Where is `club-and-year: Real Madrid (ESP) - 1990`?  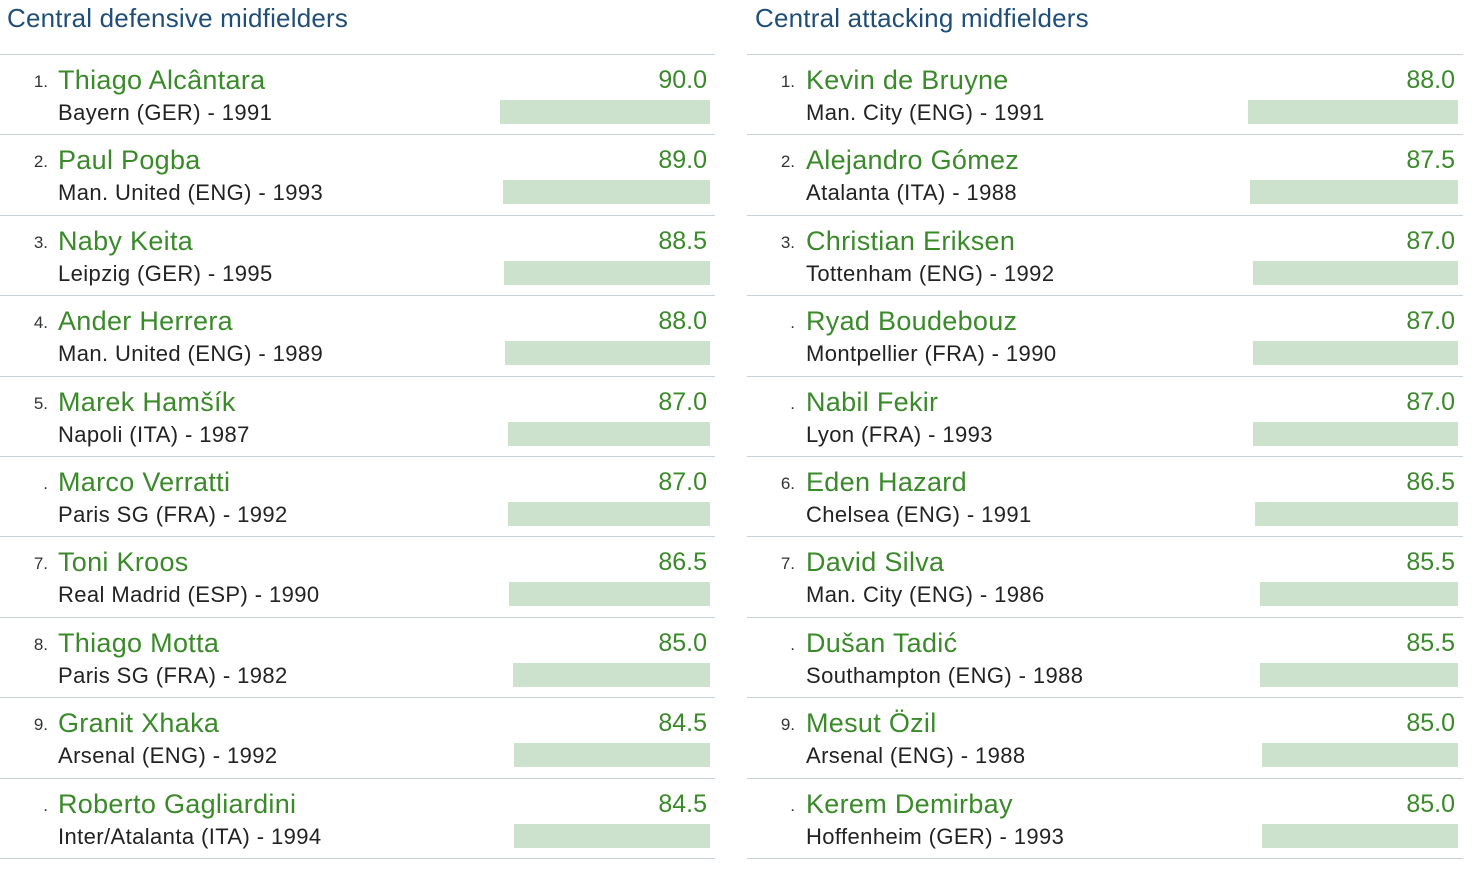
club-and-year: Real Madrid (ESP) - 1990 is located at coordinates (189, 595).